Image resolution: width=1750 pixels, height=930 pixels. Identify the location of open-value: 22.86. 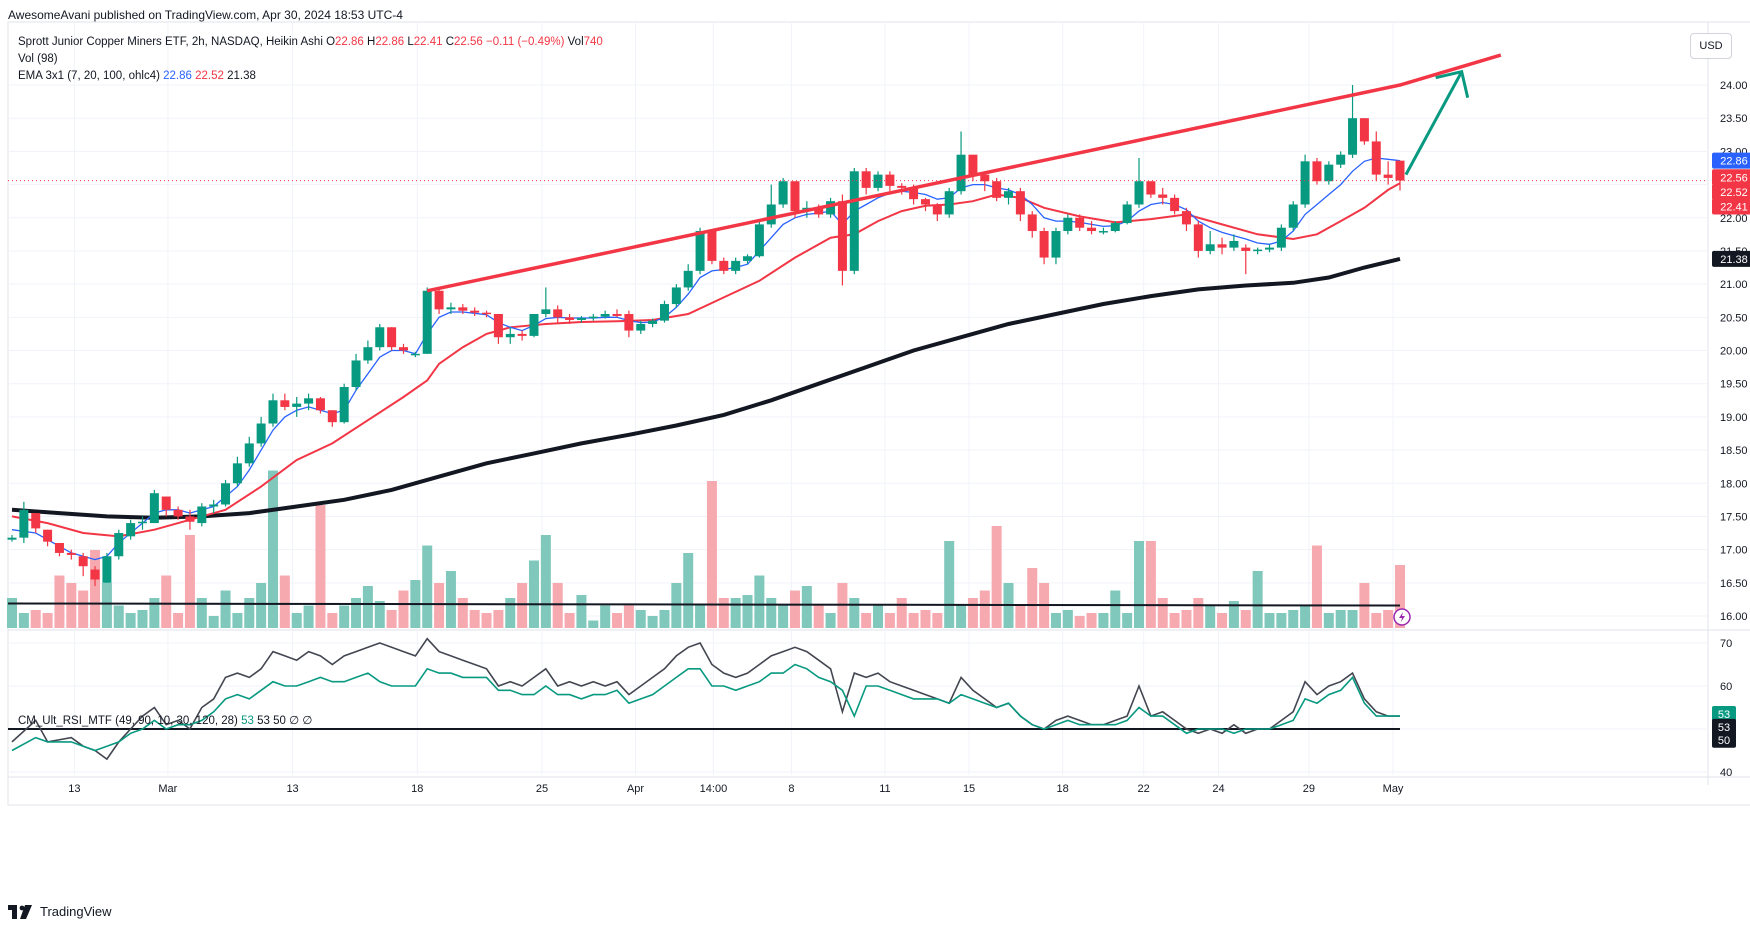
(349, 42).